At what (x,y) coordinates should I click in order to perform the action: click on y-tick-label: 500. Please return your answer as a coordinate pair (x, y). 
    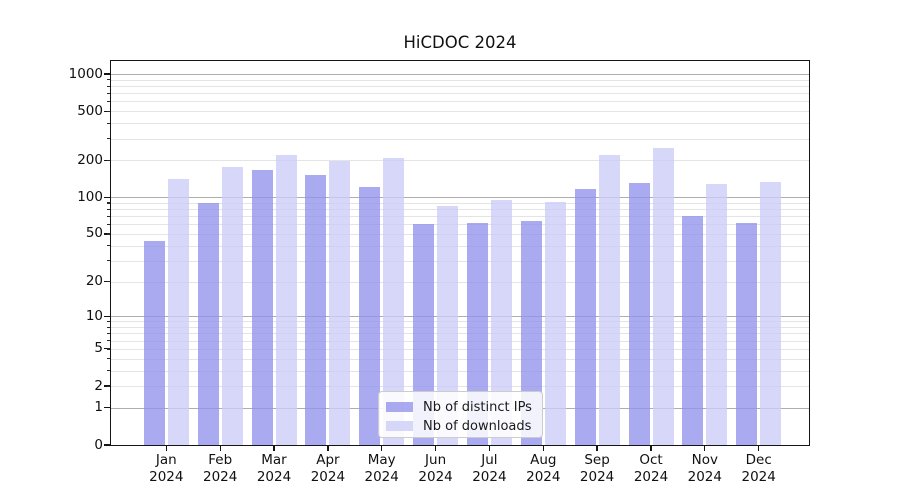
    Looking at the image, I should click on (90, 110).